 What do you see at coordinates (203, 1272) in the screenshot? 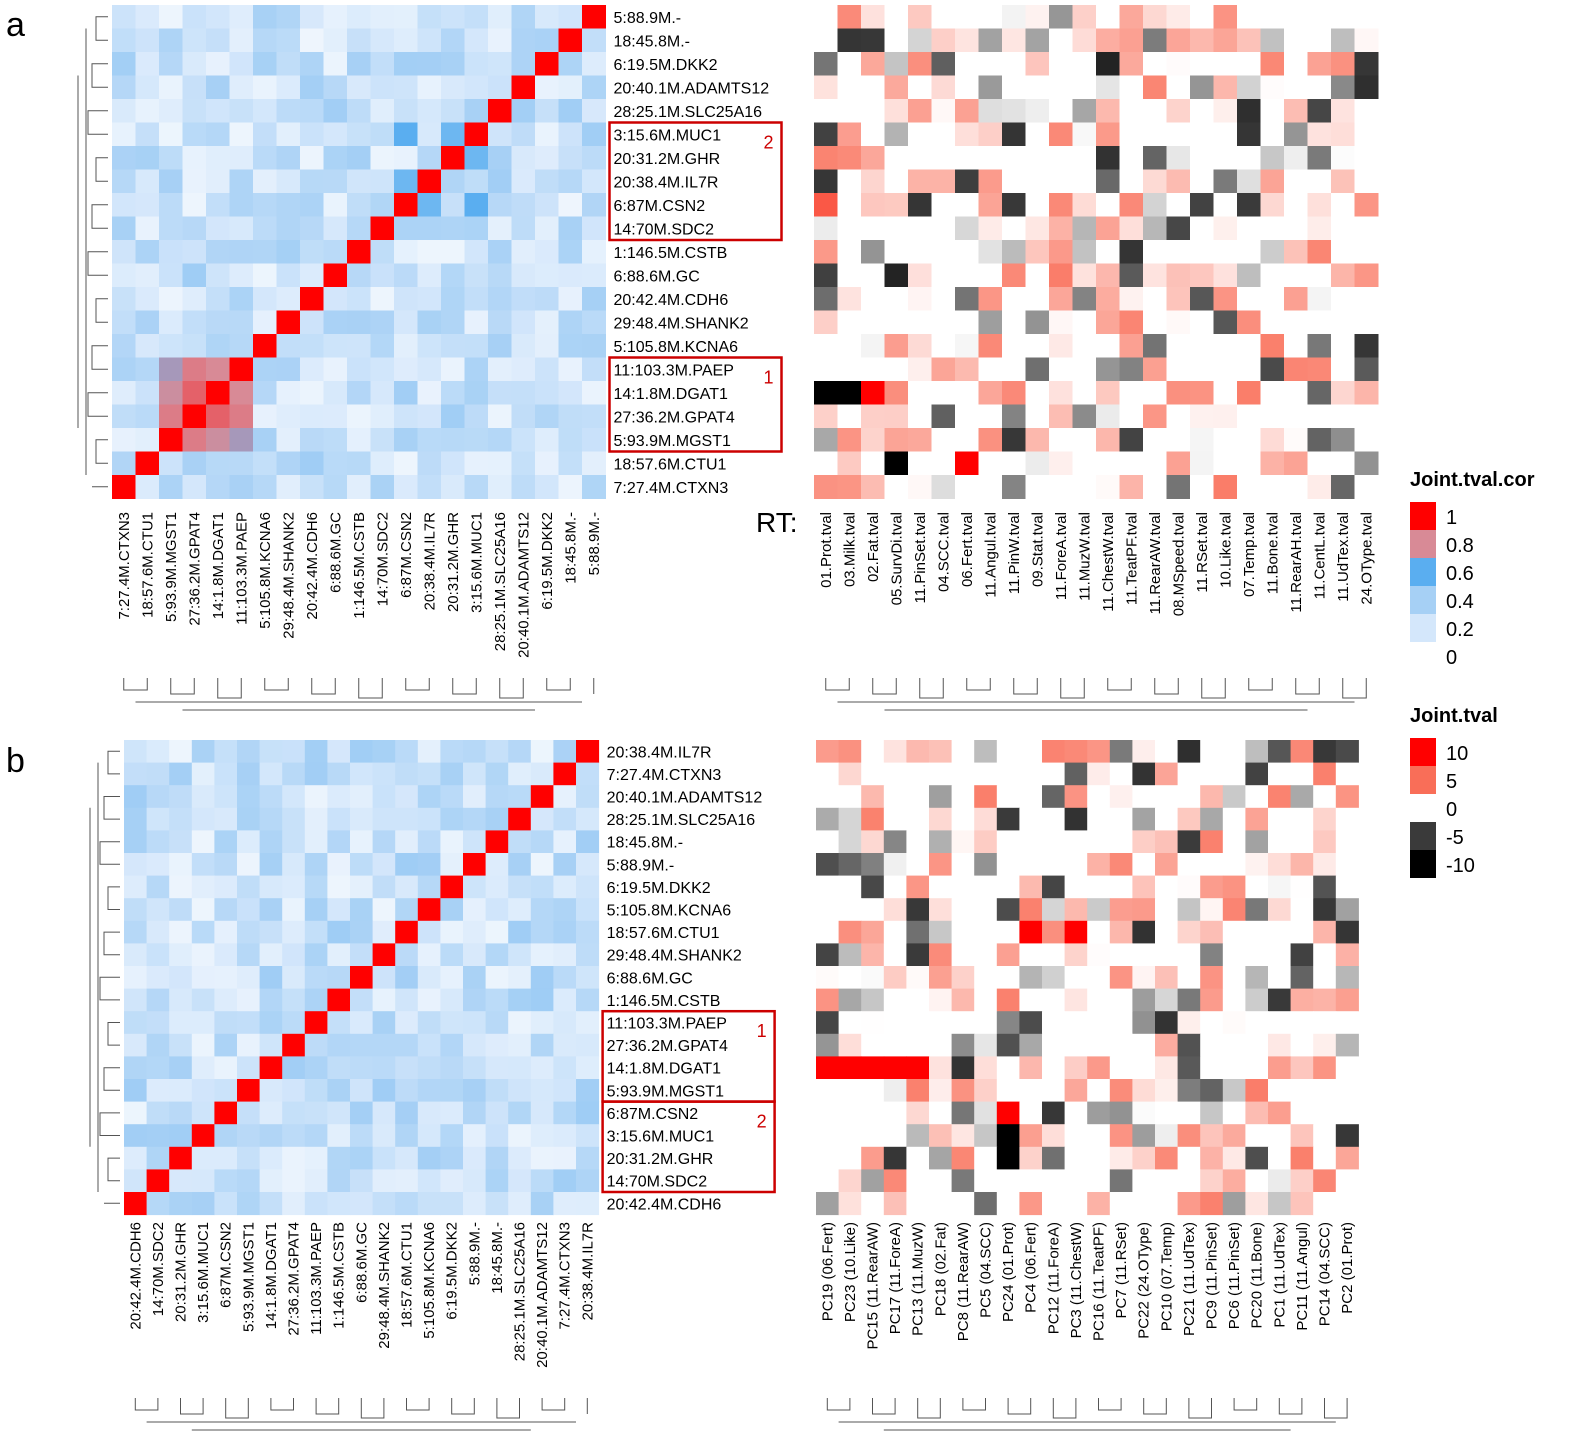
I see `col-label-3-15-6m-muc1: 3:15.6M.MUC1` at bounding box center [203, 1272].